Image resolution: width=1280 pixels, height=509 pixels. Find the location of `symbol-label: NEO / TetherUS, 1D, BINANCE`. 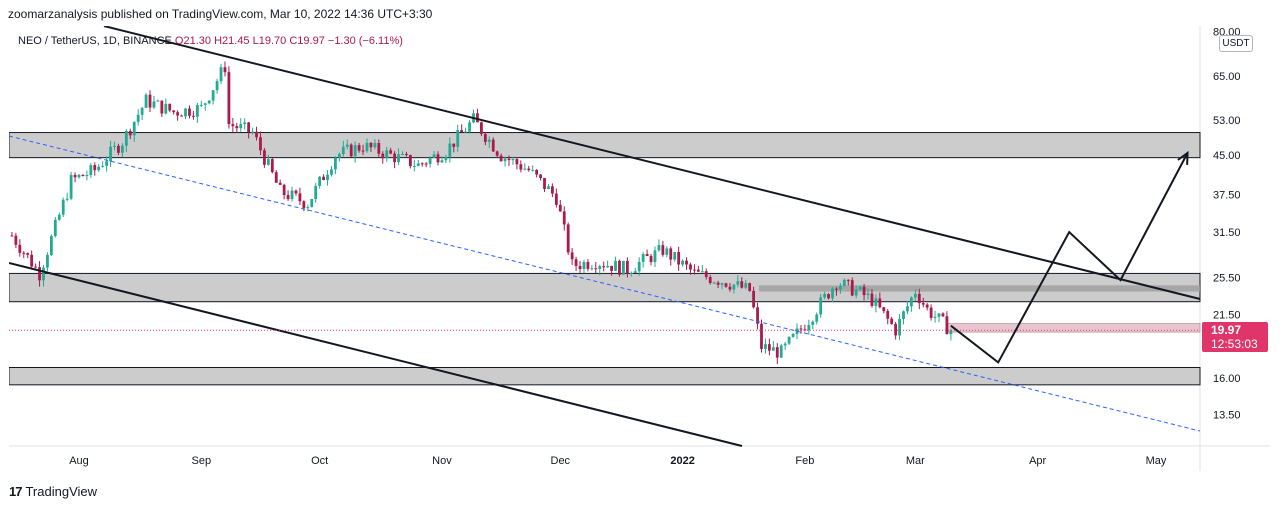

symbol-label: NEO / TetherUS, 1D, BINANCE is located at coordinates (95, 41).